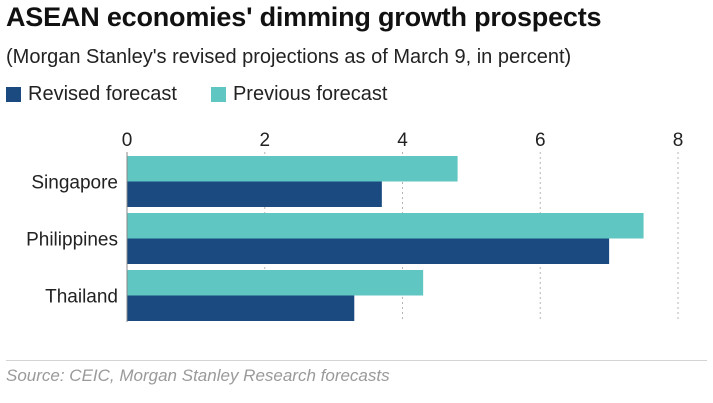 The height and width of the screenshot is (403, 713). I want to click on x-tick-label-6: 6, so click(540, 140).